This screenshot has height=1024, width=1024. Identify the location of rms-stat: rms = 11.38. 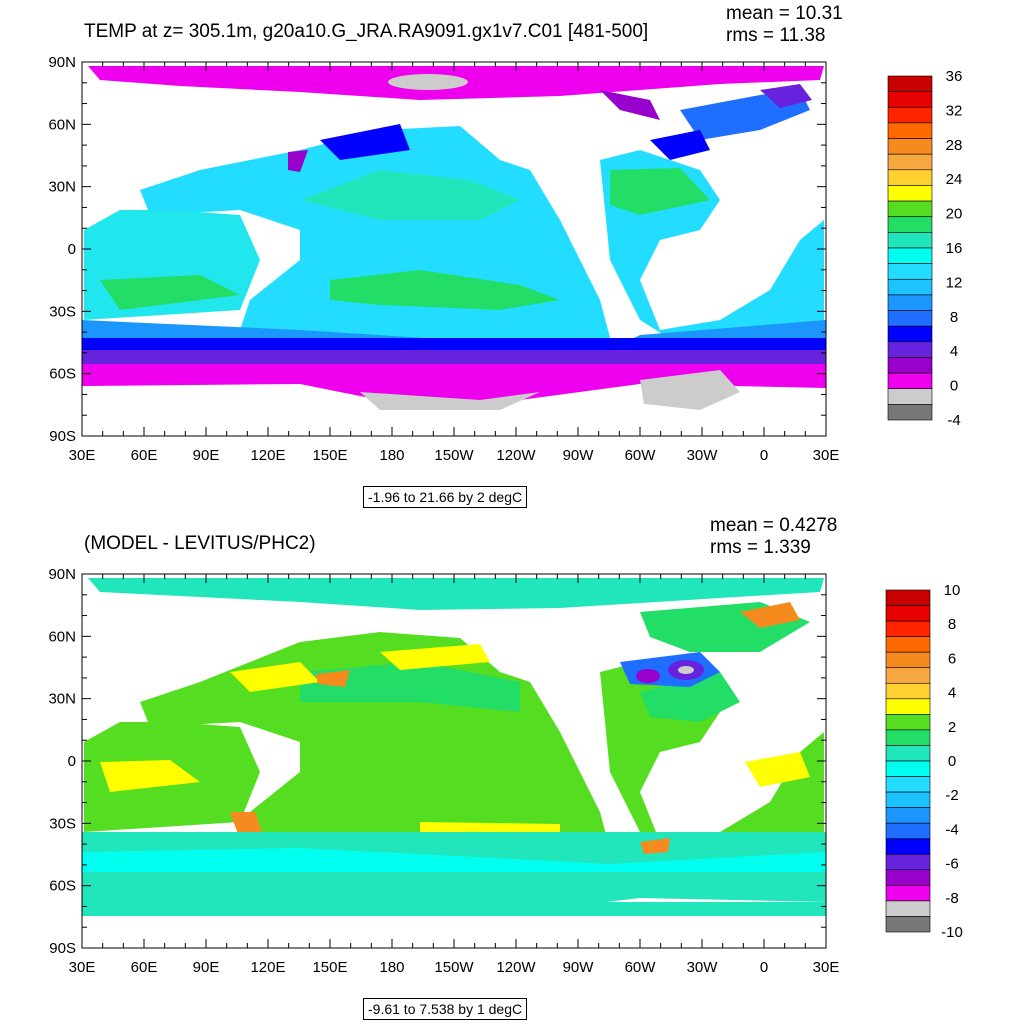
(775, 36).